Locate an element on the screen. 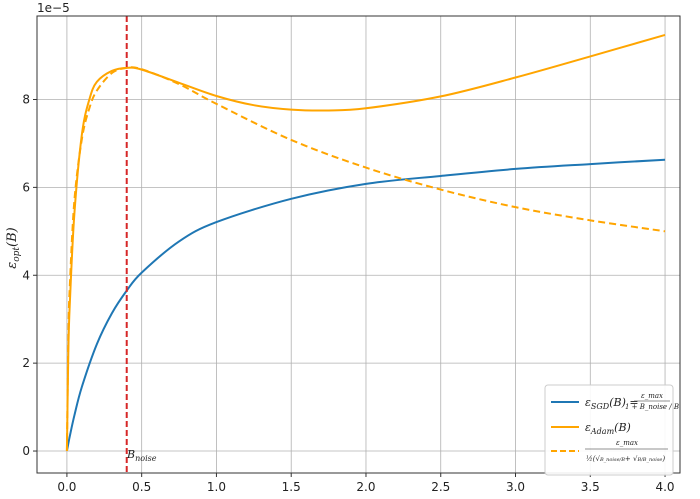  y-axis-label: εopt(B) is located at coordinates (13, 247).